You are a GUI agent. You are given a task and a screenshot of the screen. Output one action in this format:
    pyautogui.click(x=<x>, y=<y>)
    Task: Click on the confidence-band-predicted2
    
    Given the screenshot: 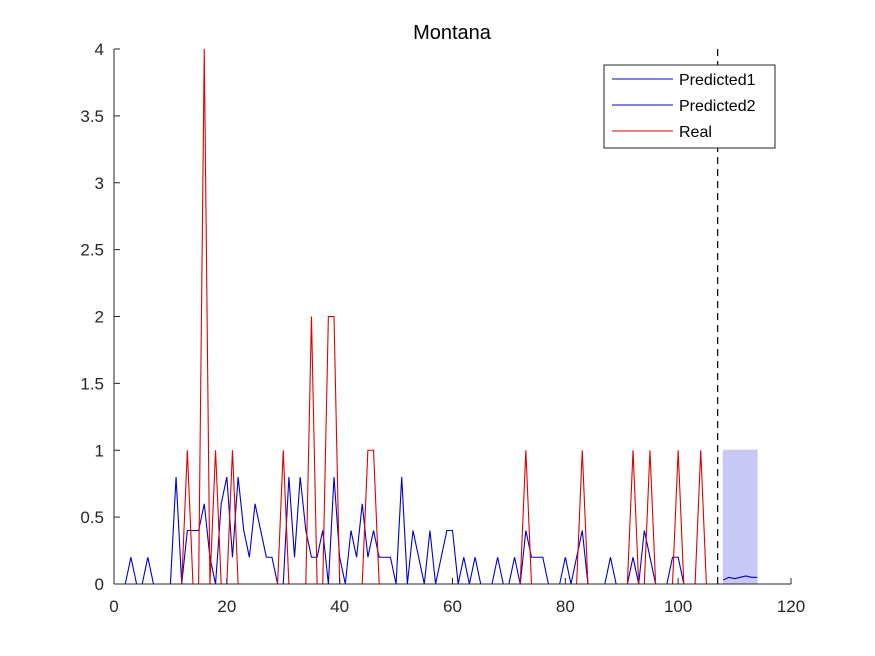 What is the action you would take?
    pyautogui.click(x=740, y=517)
    